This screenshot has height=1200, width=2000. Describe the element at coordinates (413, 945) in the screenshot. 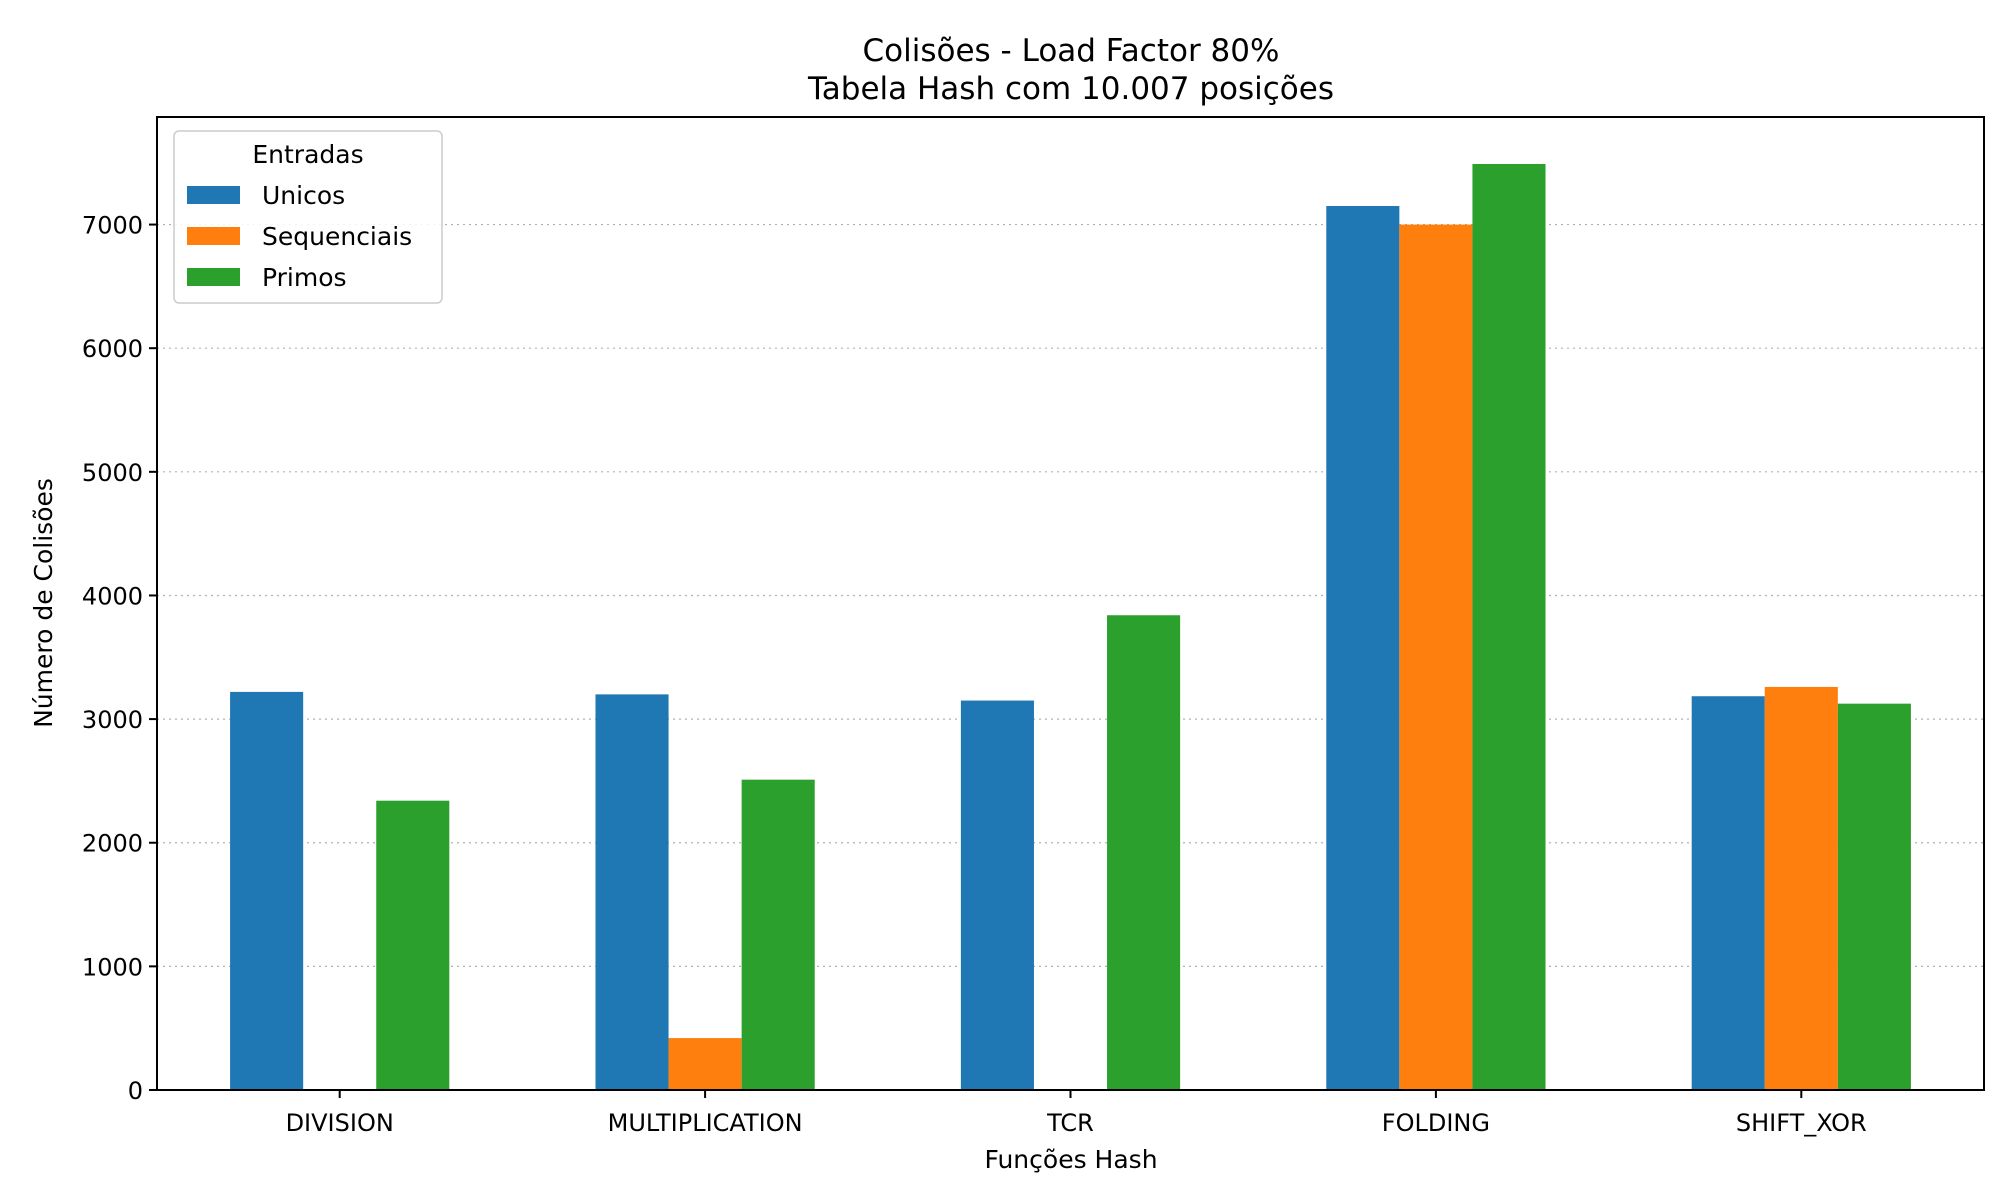

I see `bar-division-primos` at that location.